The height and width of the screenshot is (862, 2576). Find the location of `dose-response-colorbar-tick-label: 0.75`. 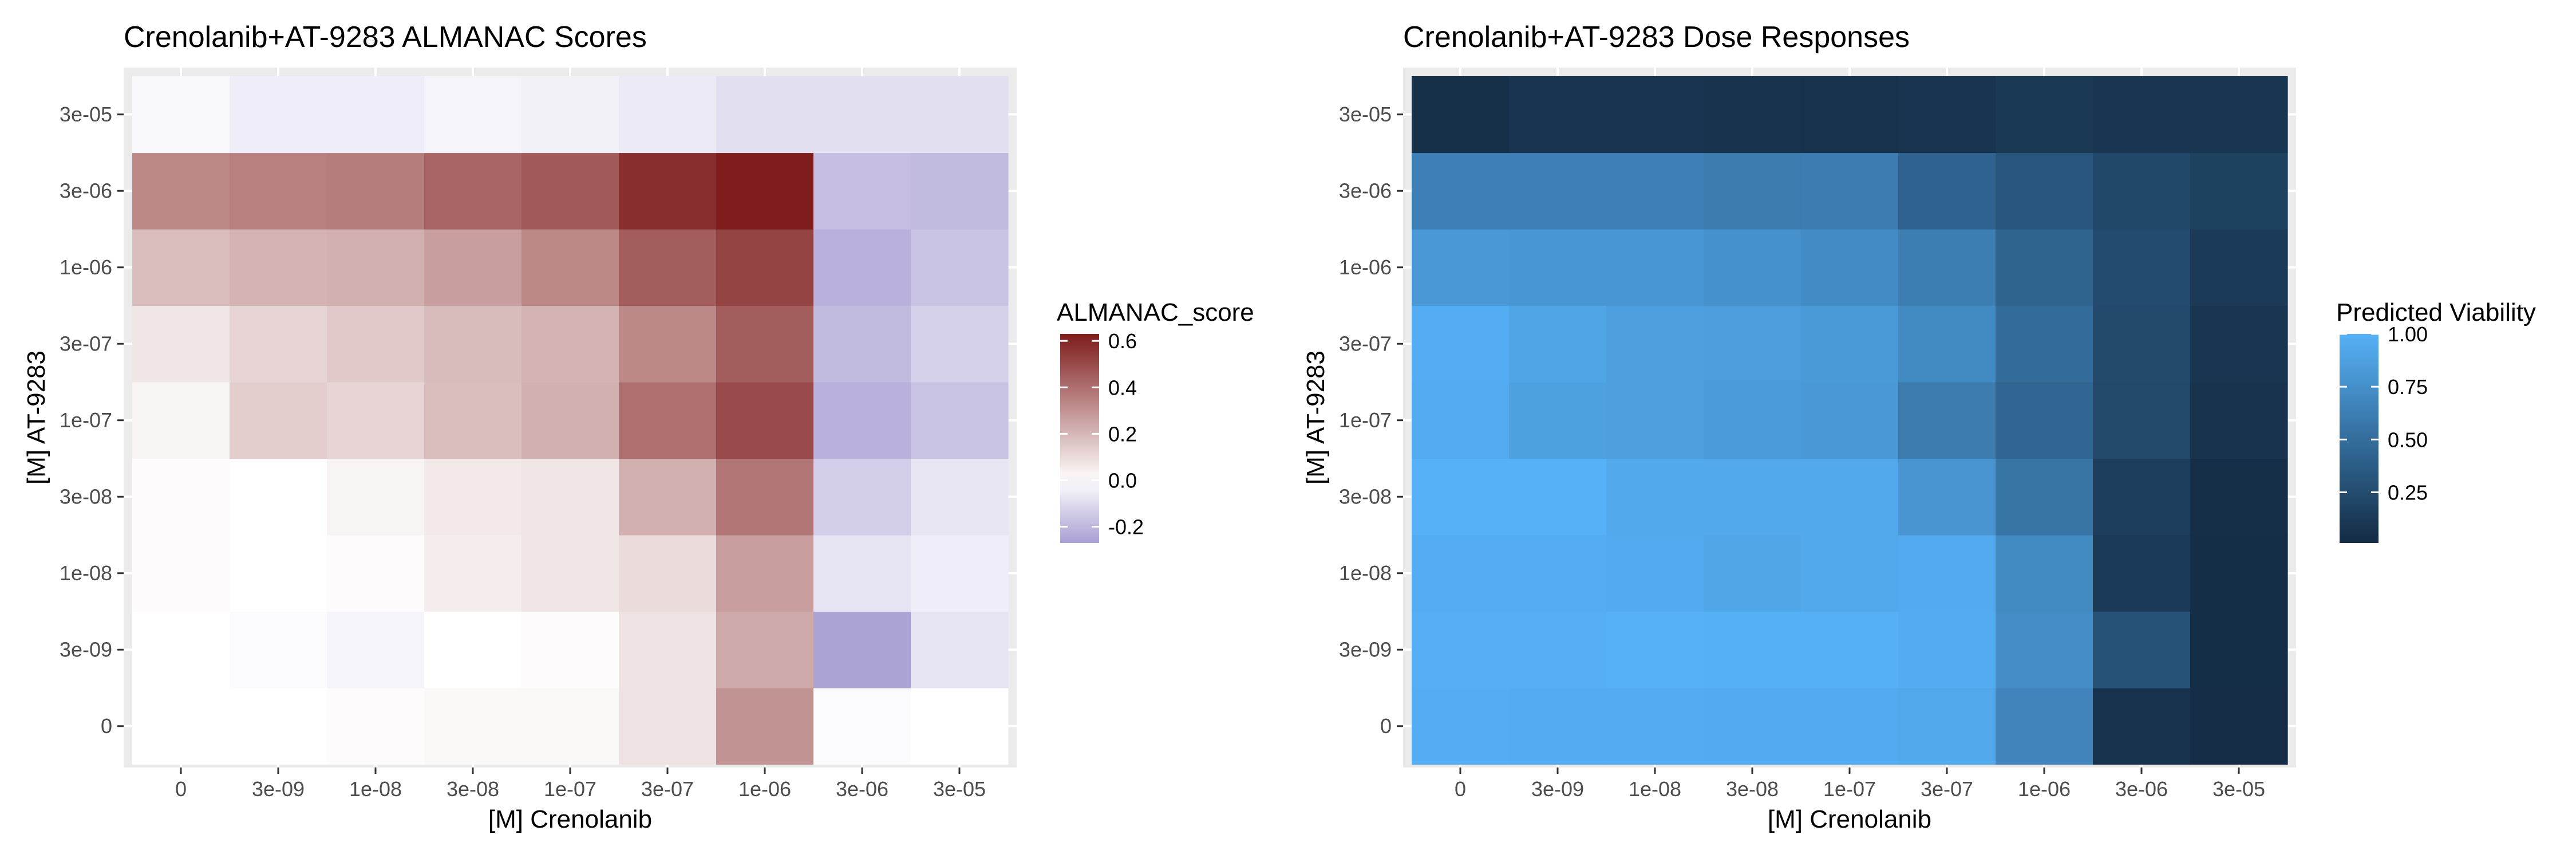

dose-response-colorbar-tick-label: 0.75 is located at coordinates (2408, 387).